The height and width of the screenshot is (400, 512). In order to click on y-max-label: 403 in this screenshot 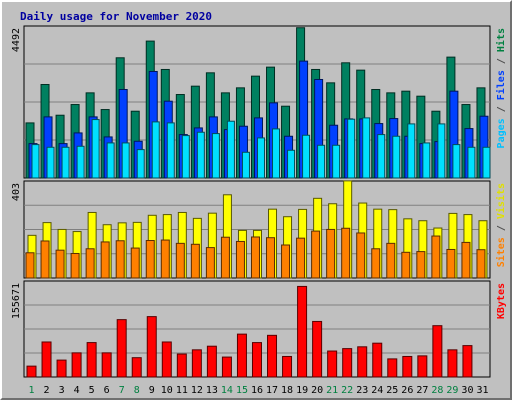, I will do `click(16, 192)`.